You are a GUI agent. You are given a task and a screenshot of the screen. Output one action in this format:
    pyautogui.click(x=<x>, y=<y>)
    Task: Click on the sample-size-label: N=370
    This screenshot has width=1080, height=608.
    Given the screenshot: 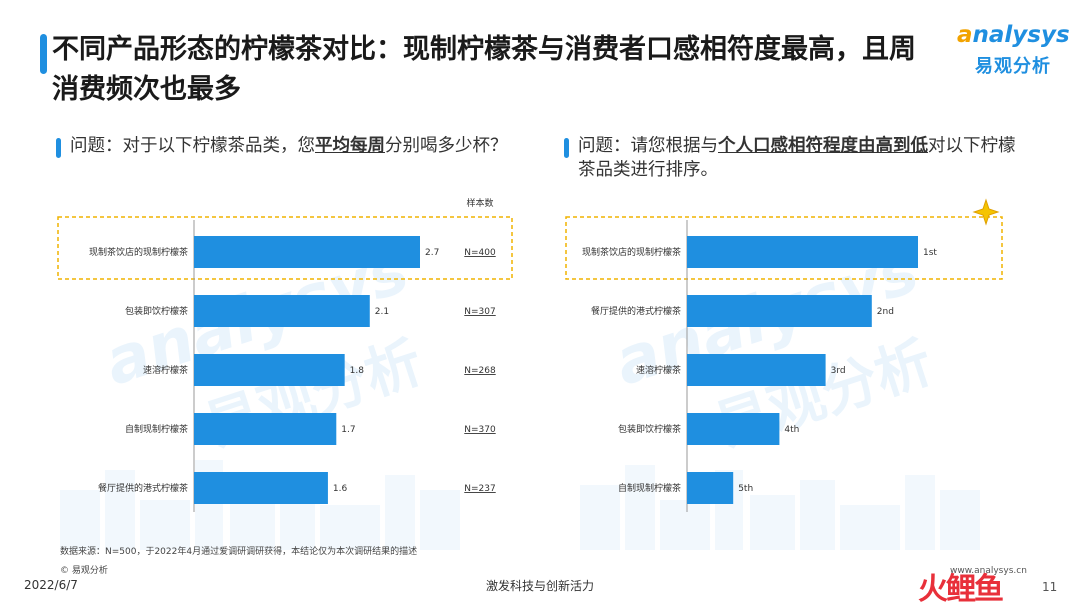 What is the action you would take?
    pyautogui.click(x=480, y=430)
    